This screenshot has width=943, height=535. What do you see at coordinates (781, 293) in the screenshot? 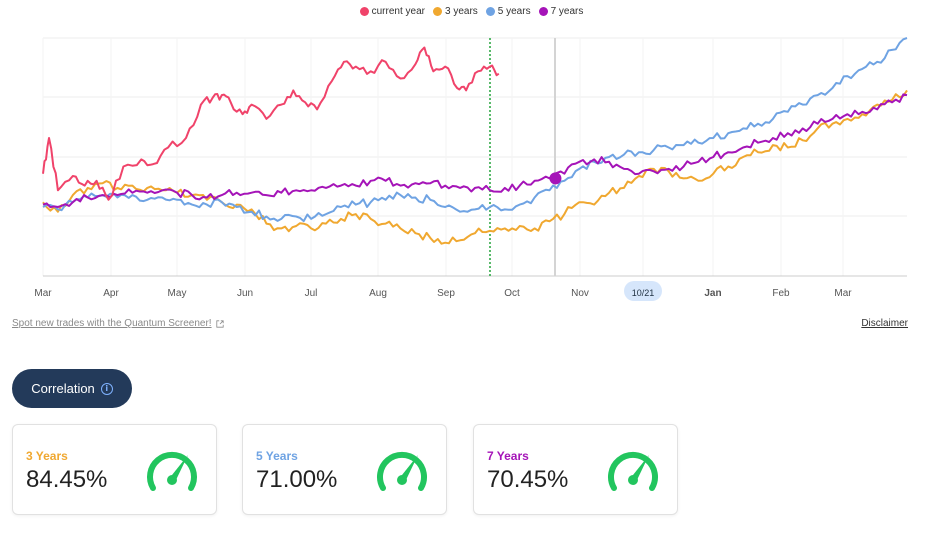
I see `x-tick-label: Feb` at bounding box center [781, 293].